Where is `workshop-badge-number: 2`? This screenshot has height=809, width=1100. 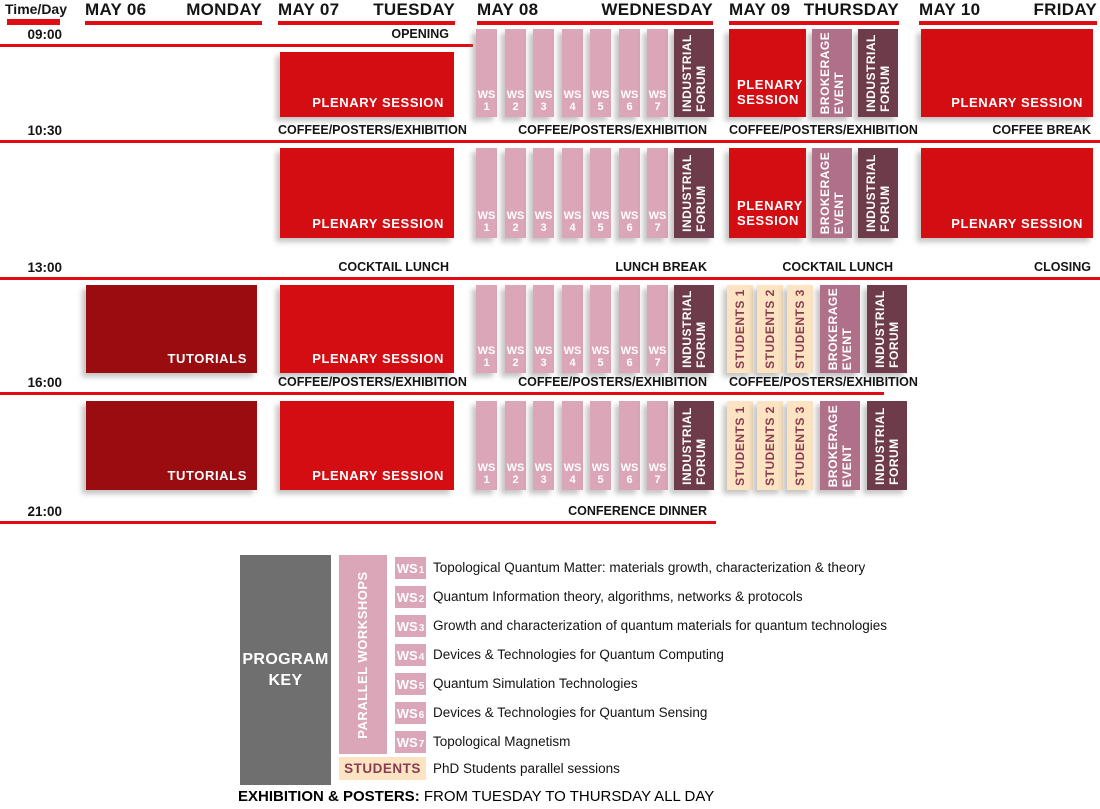 workshop-badge-number: 2 is located at coordinates (421, 599).